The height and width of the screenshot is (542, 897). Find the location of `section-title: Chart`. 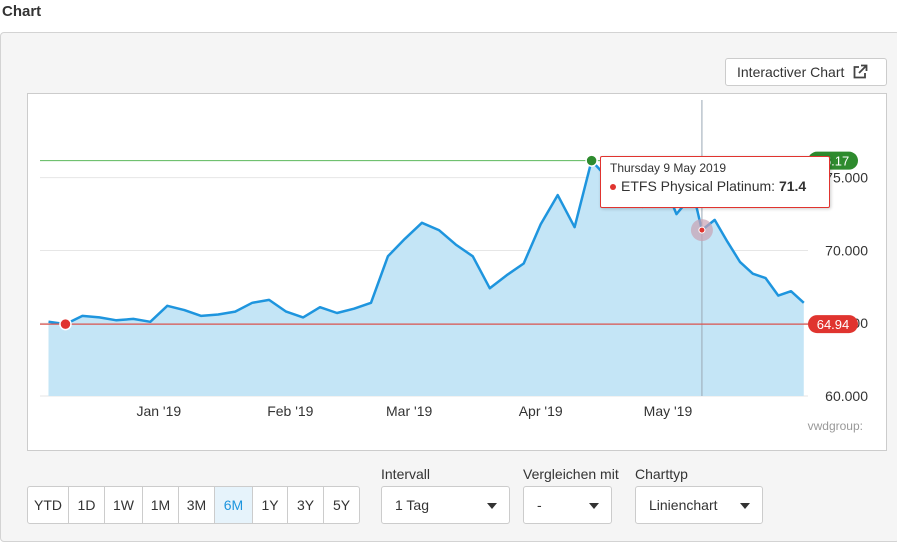

section-title: Chart is located at coordinates (22, 11).